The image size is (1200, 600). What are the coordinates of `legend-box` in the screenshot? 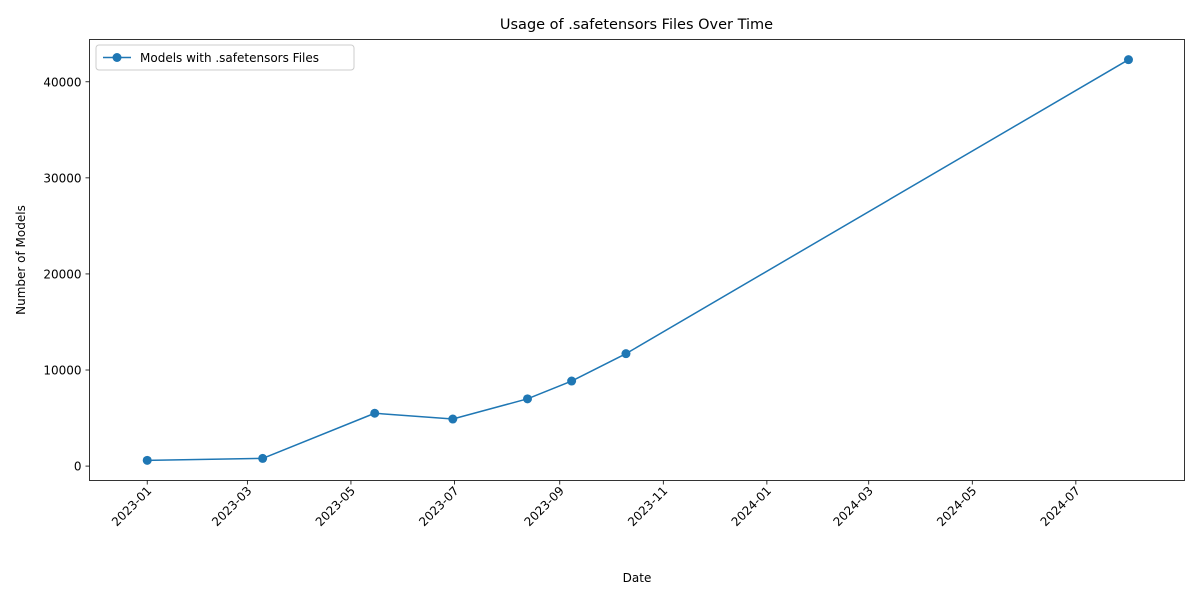 It's located at (225, 57).